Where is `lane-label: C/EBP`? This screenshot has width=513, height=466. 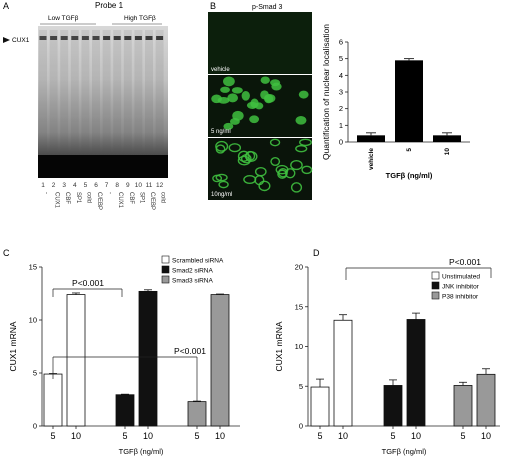 lane-label: C/EBP is located at coordinates (99, 201).